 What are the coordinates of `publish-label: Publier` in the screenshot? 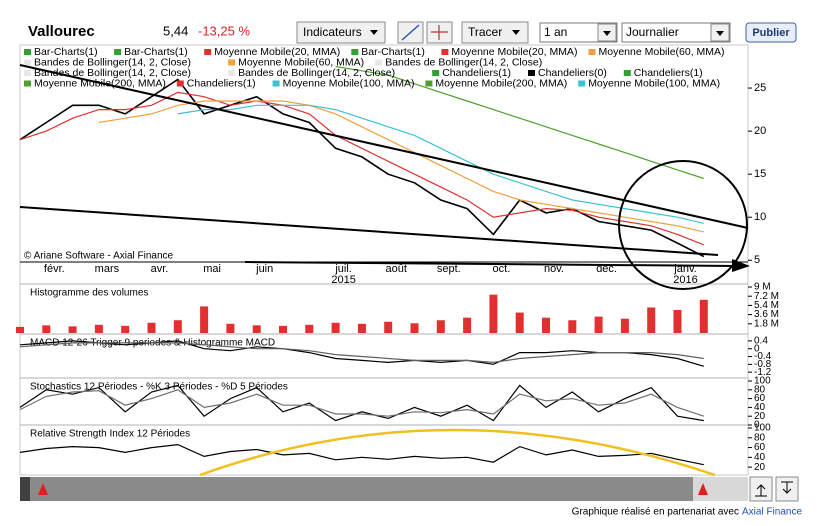 It's located at (771, 33).